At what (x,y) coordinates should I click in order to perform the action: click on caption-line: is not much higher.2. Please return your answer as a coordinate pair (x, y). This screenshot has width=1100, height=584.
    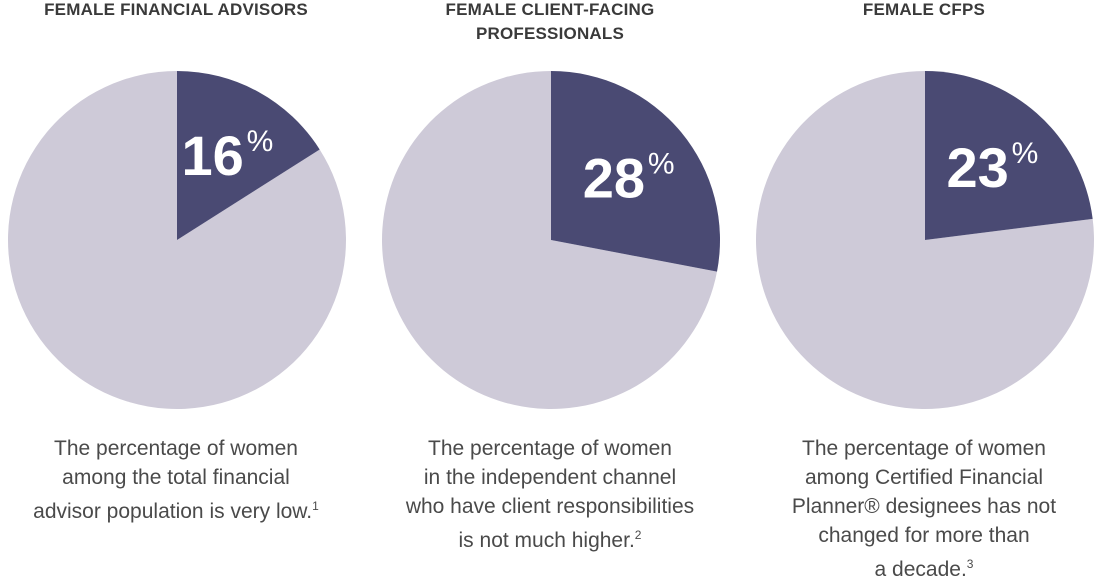
    Looking at the image, I should click on (550, 538).